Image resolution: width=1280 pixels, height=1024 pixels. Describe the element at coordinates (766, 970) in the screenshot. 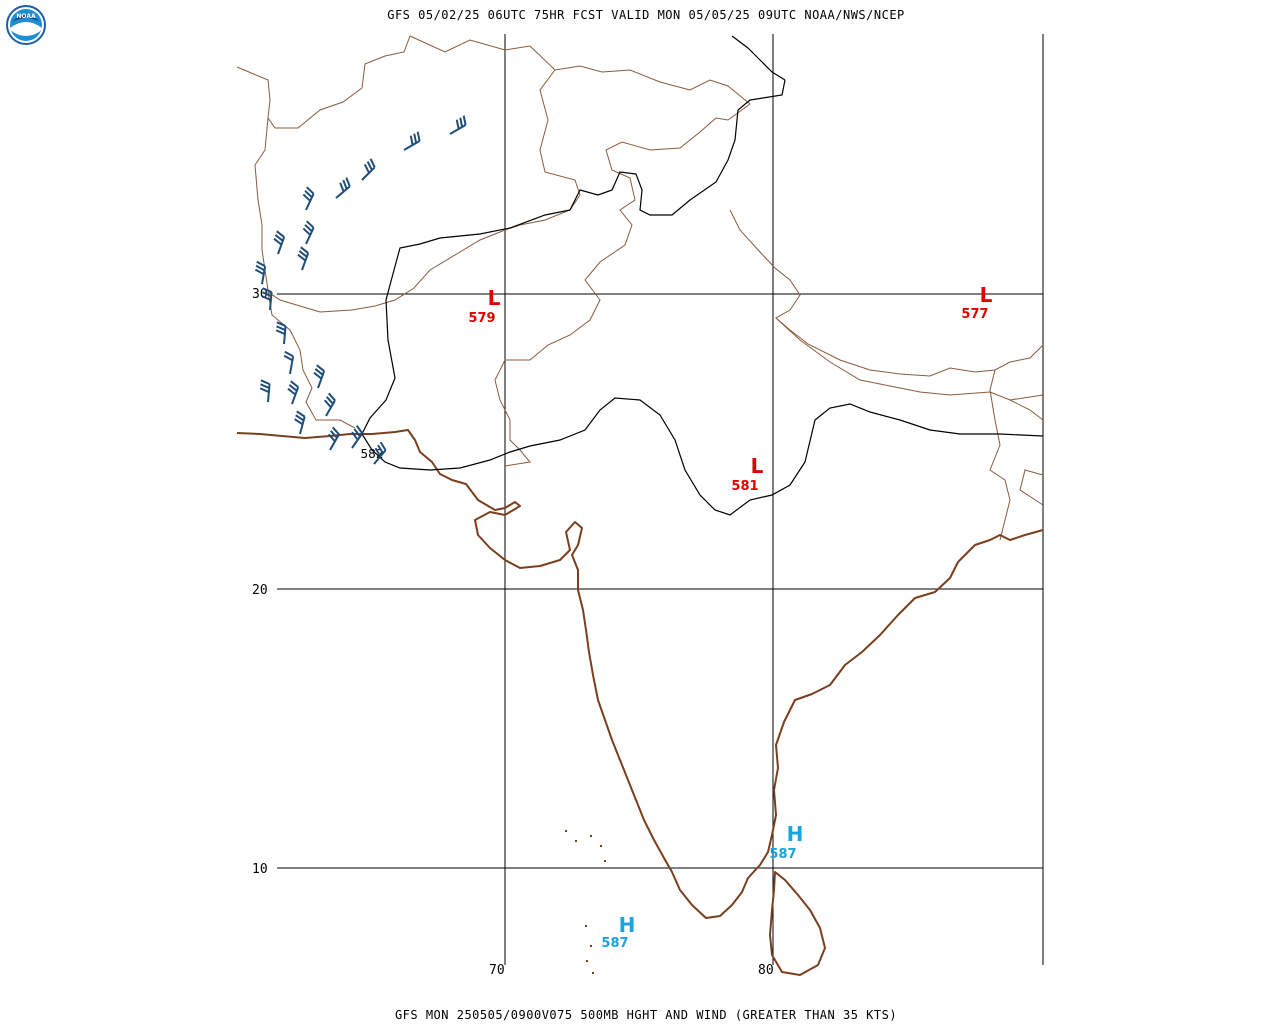

I see `lon-label-80: 80` at that location.